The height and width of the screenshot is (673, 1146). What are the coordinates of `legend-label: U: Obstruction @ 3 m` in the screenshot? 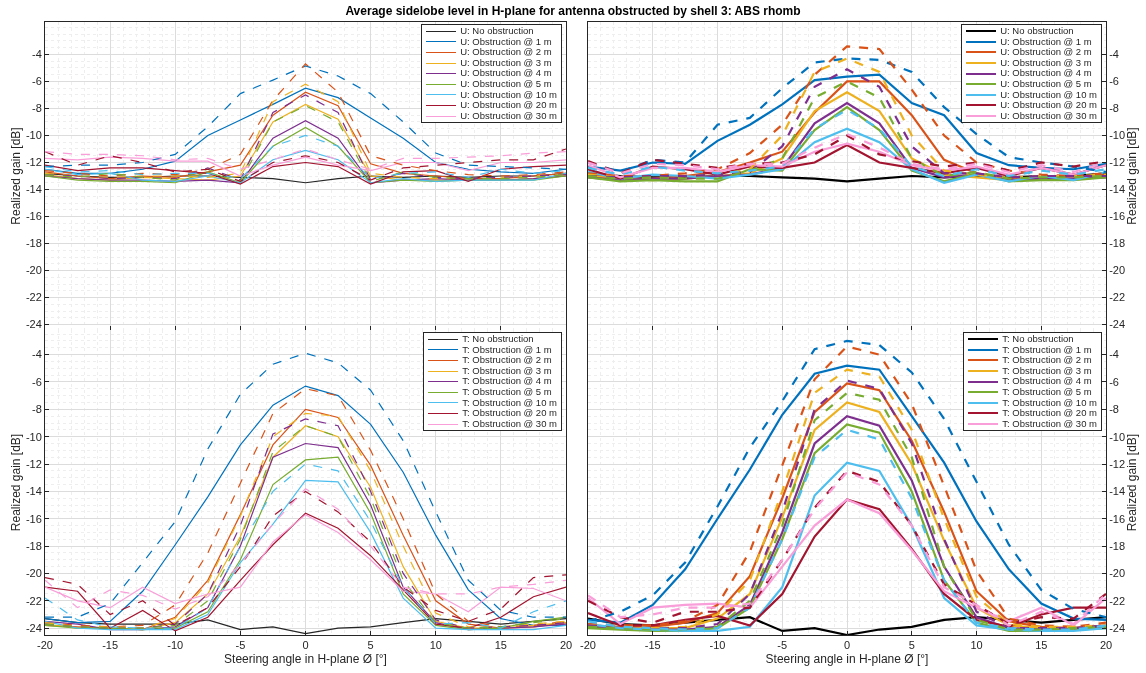 It's located at (1046, 62).